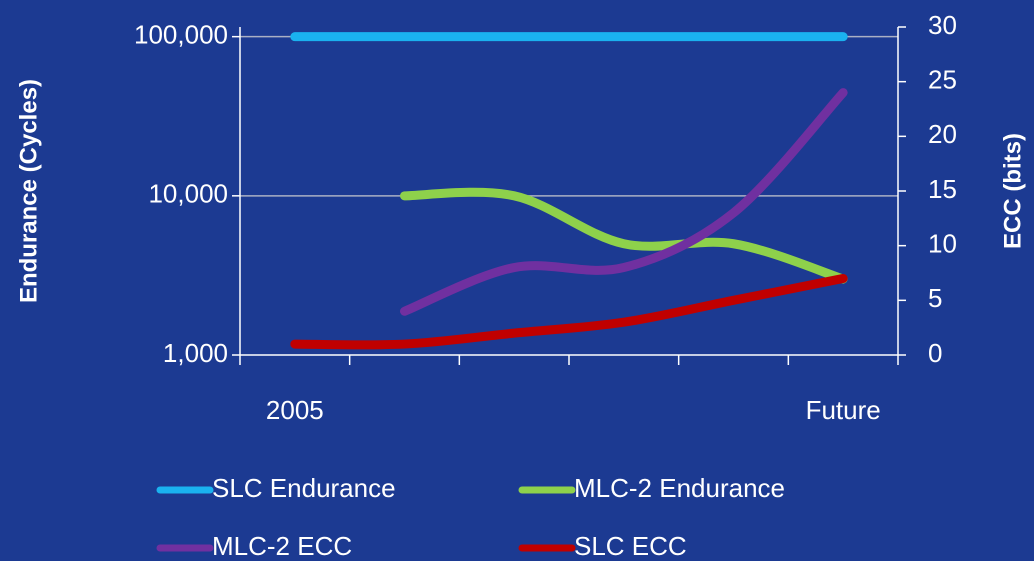  I want to click on legend-label: MLC-2 ECC, so click(282, 546).